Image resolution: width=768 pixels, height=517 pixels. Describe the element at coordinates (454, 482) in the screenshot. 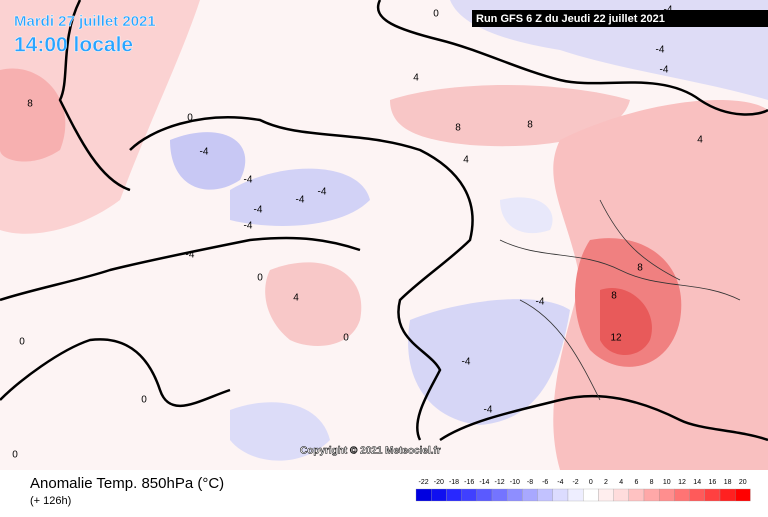

I see `legend-tick-label: -18` at that location.